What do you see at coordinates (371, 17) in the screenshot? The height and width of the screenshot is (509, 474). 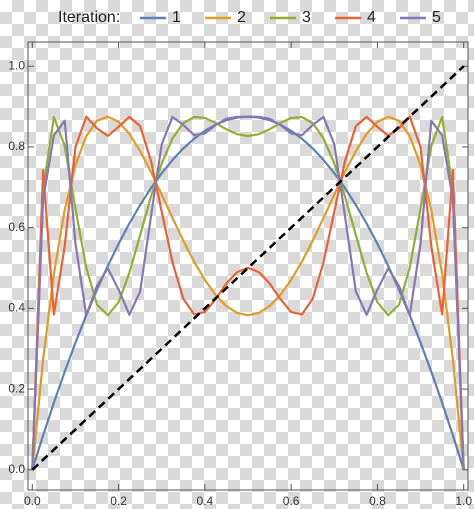 I see `legend-label: 4` at bounding box center [371, 17].